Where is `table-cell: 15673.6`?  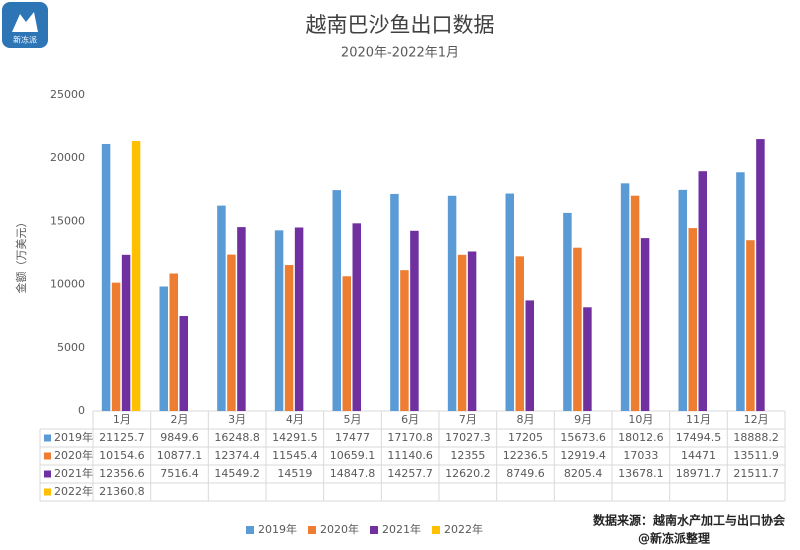 table-cell: 15673.6 is located at coordinates (583, 437).